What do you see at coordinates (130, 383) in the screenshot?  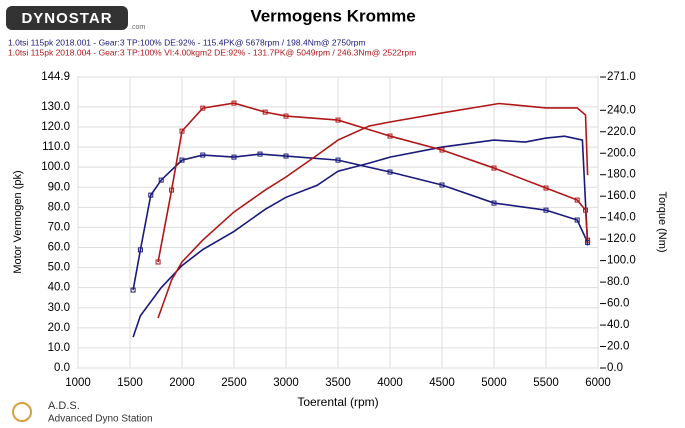 I see `x-tick-label: 1500` at bounding box center [130, 383].